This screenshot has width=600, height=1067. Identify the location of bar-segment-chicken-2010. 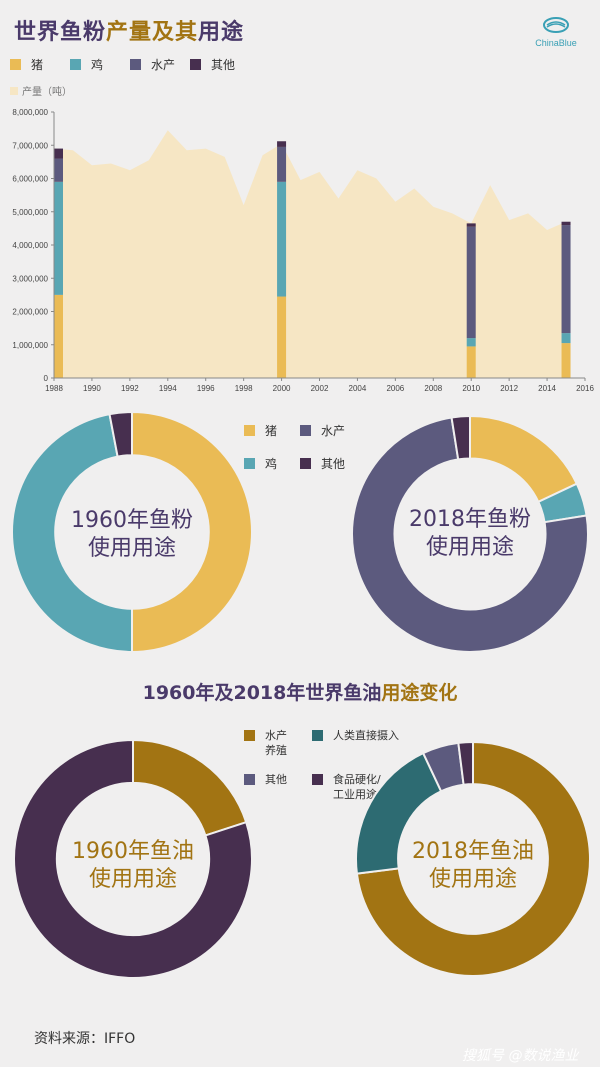
(471, 342).